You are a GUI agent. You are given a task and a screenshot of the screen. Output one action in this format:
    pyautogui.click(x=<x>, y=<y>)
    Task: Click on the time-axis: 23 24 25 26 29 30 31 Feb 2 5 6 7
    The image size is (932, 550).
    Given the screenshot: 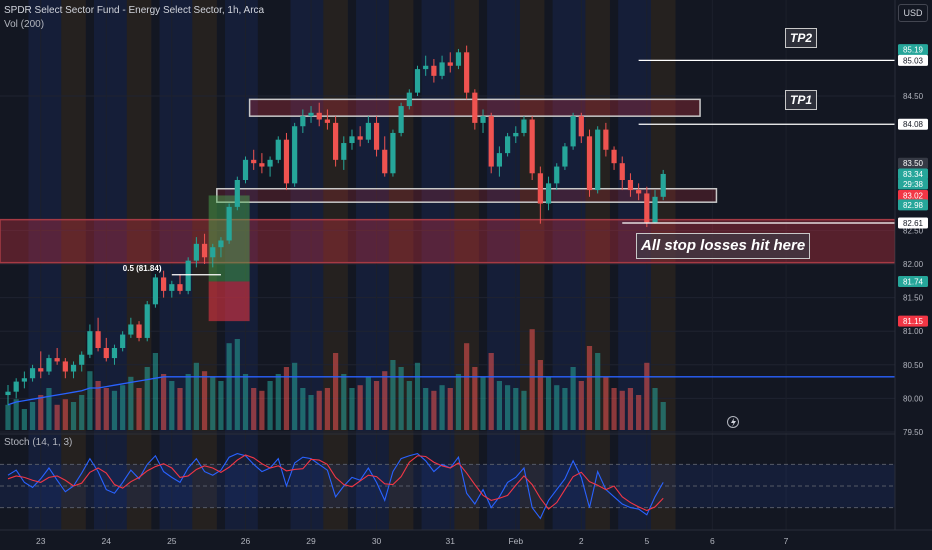 What is the action you would take?
    pyautogui.click(x=466, y=539)
    